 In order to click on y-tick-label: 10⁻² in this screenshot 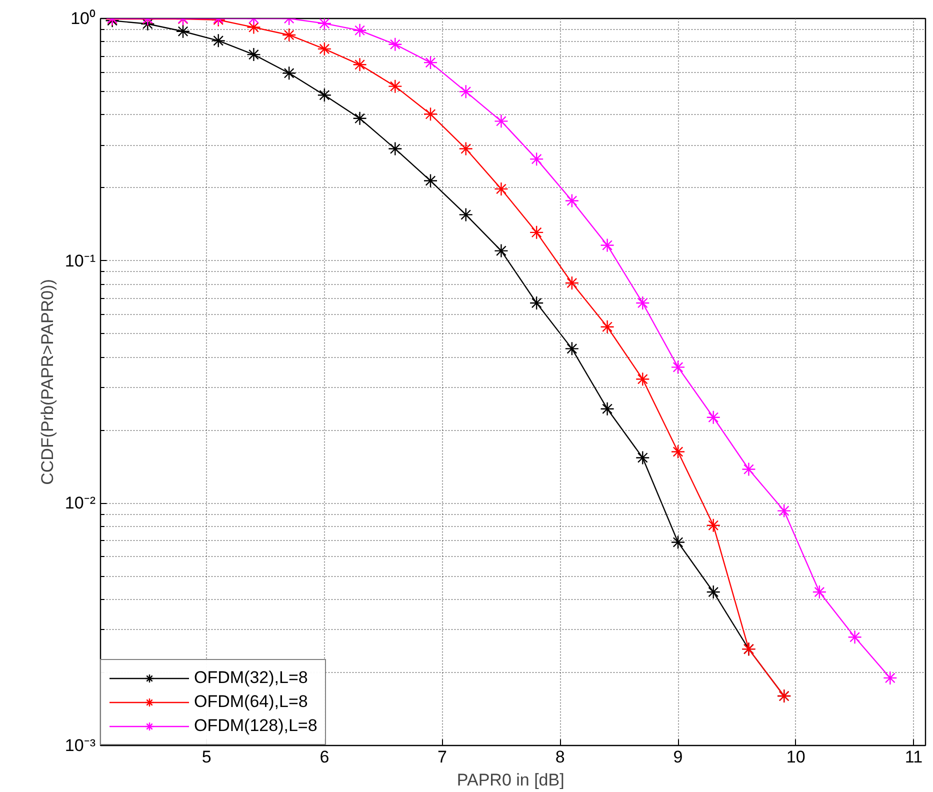, I will do `click(80, 503)`.